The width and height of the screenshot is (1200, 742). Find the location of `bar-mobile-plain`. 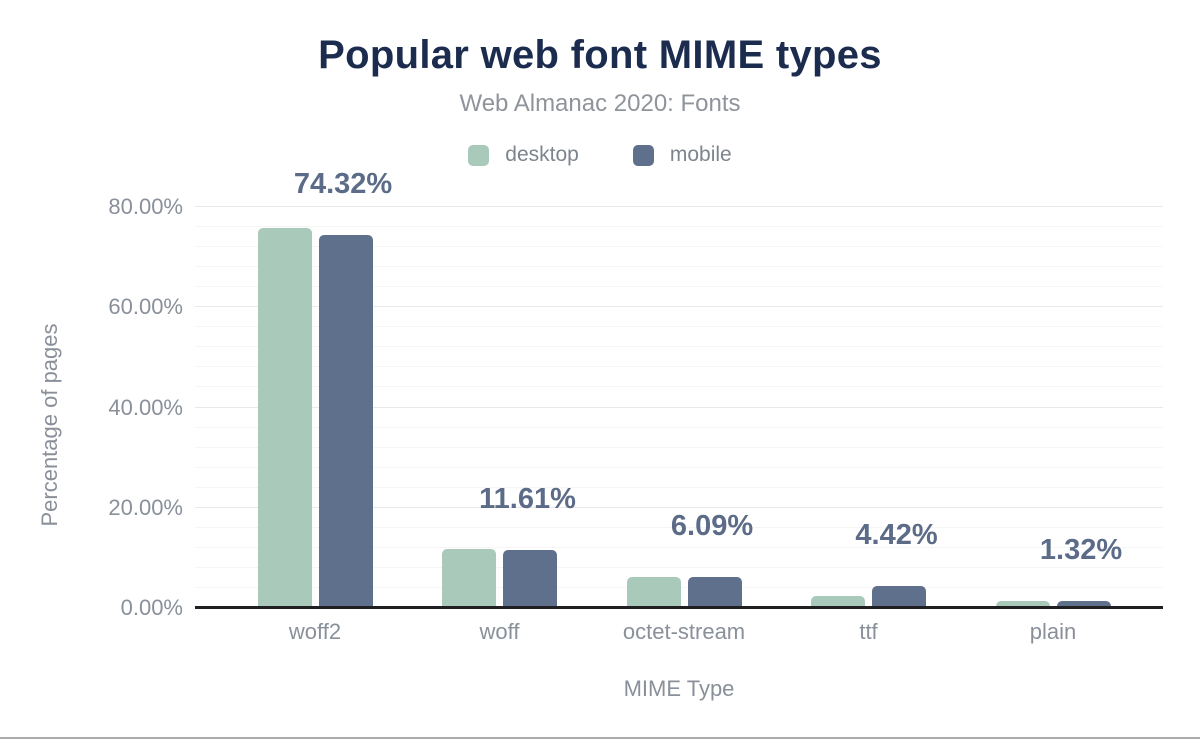

bar-mobile-plain is located at coordinates (1083, 604).